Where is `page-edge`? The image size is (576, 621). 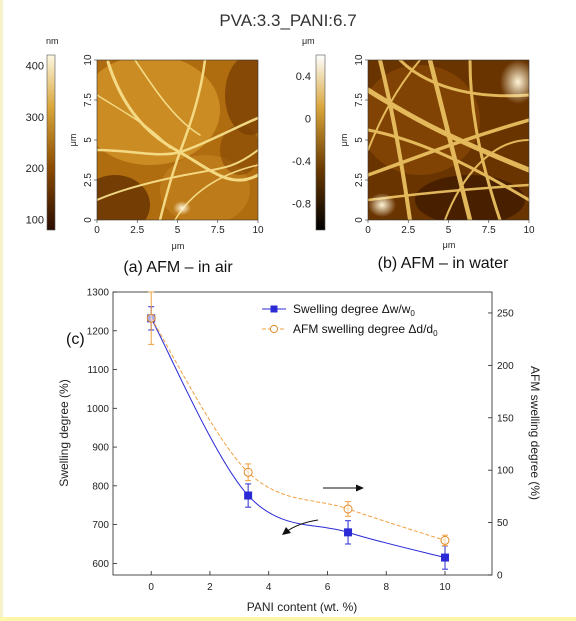 page-edge is located at coordinates (1, 310).